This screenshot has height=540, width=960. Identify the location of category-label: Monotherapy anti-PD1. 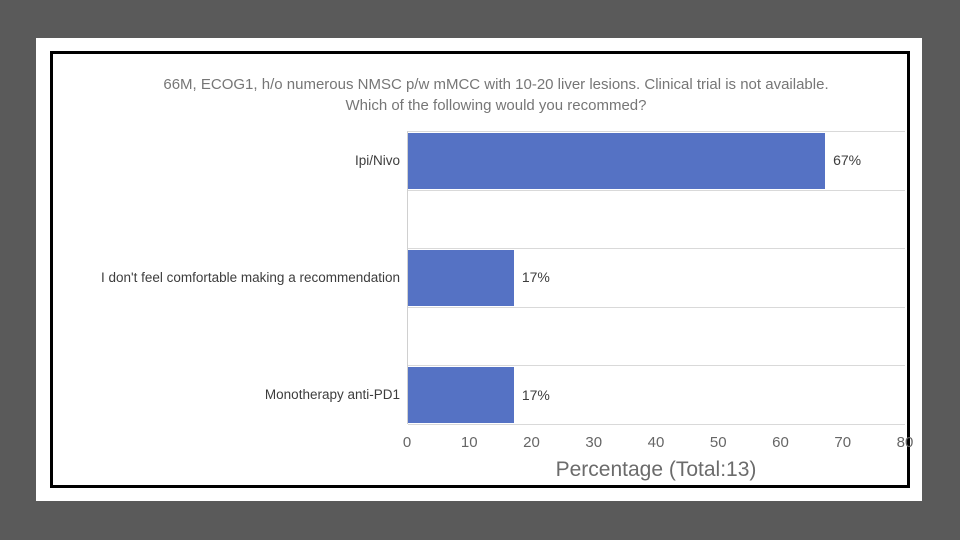
(332, 395).